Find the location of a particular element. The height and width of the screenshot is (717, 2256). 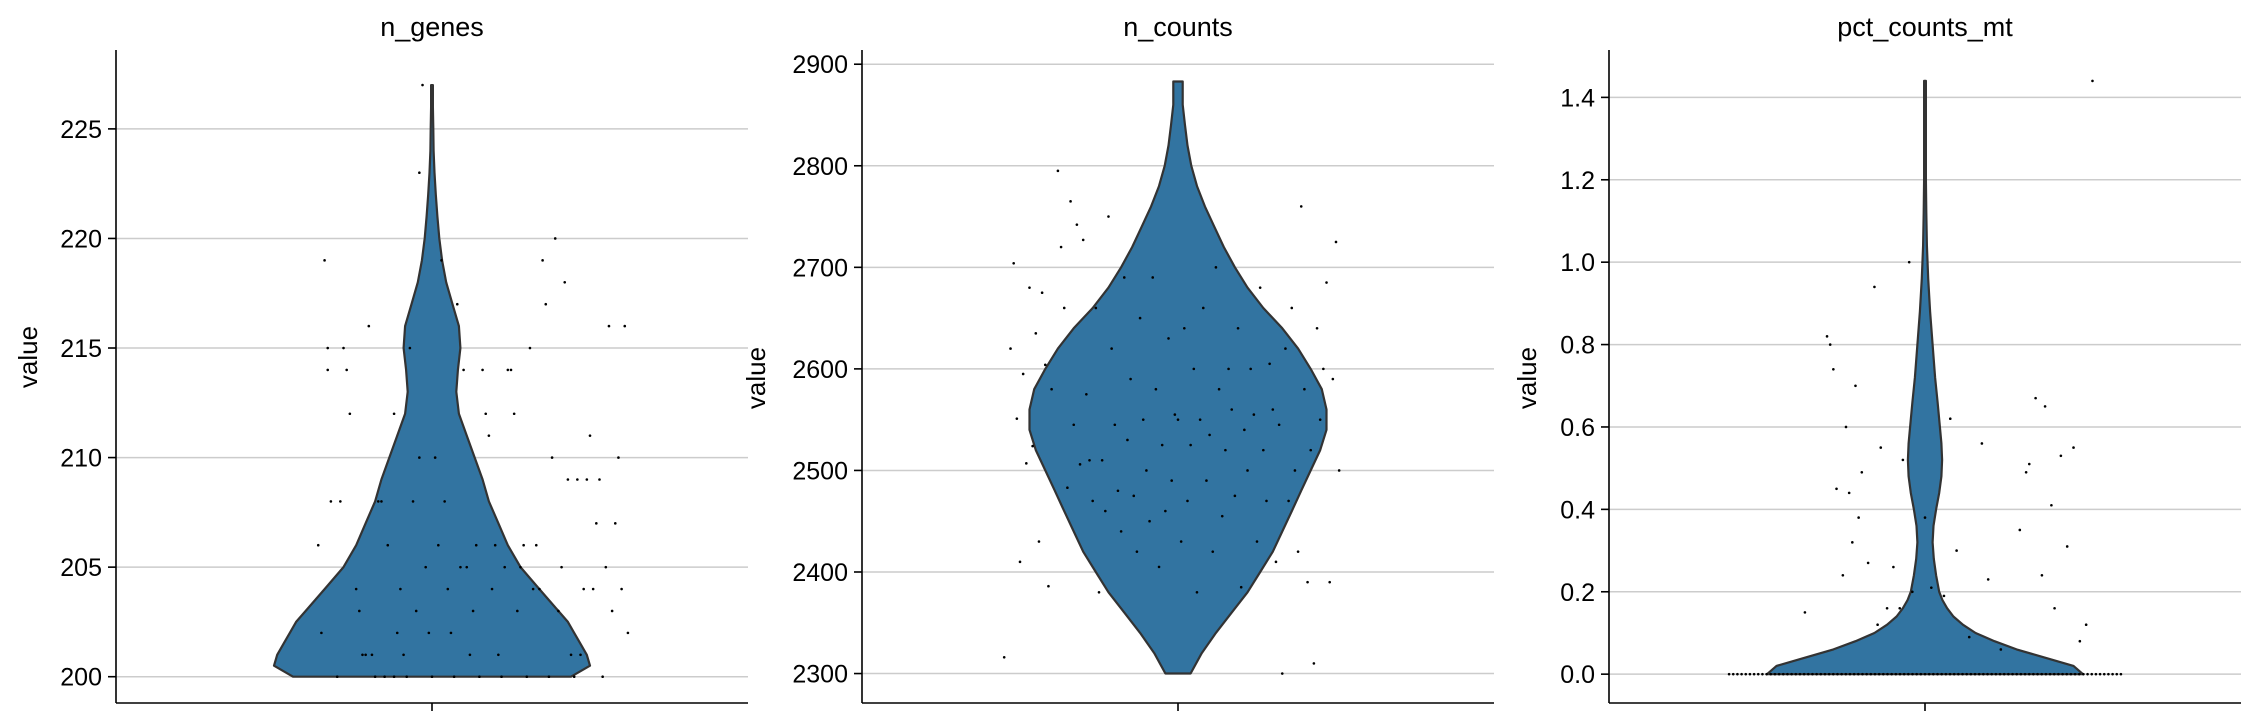

y-tick-label: 225 is located at coordinates (81, 130).